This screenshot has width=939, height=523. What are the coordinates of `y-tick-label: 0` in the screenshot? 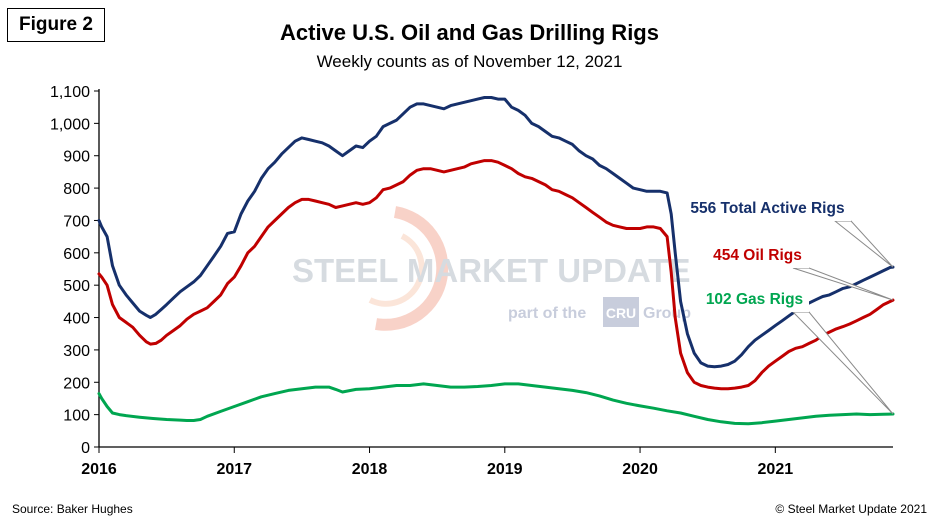 It's located at (85, 448).